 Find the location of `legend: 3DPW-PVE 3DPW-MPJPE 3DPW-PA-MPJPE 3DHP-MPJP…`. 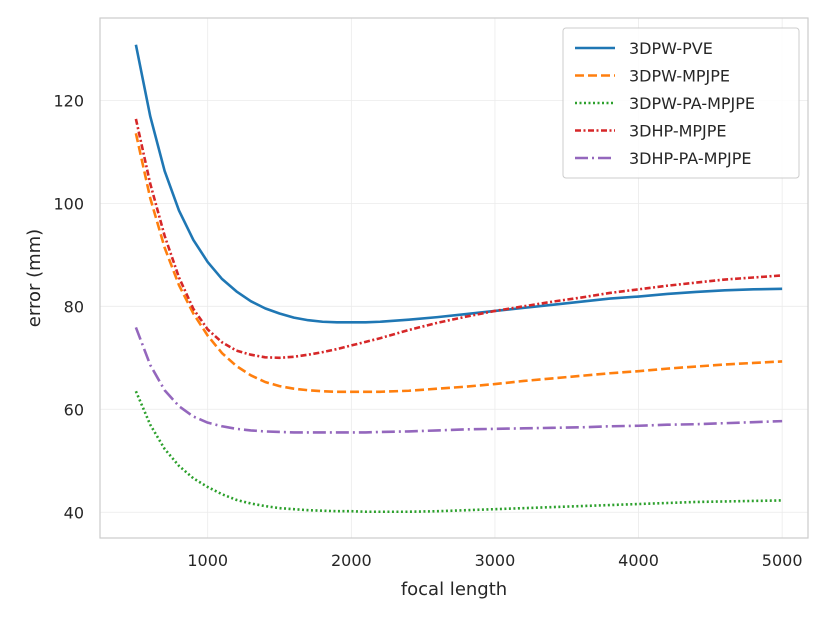

legend: 3DPW-PVE 3DPW-MPJPE 3DPW-PA-MPJPE 3DHP-MPJP… is located at coordinates (681, 103).